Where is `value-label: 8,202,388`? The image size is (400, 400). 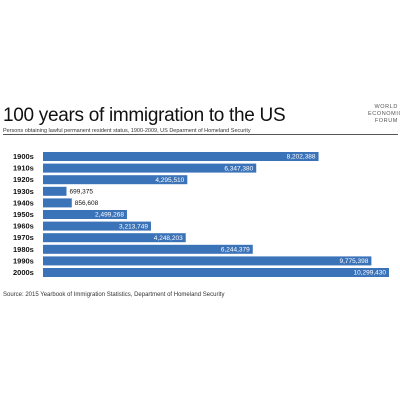
value-label: 8,202,388 is located at coordinates (301, 157).